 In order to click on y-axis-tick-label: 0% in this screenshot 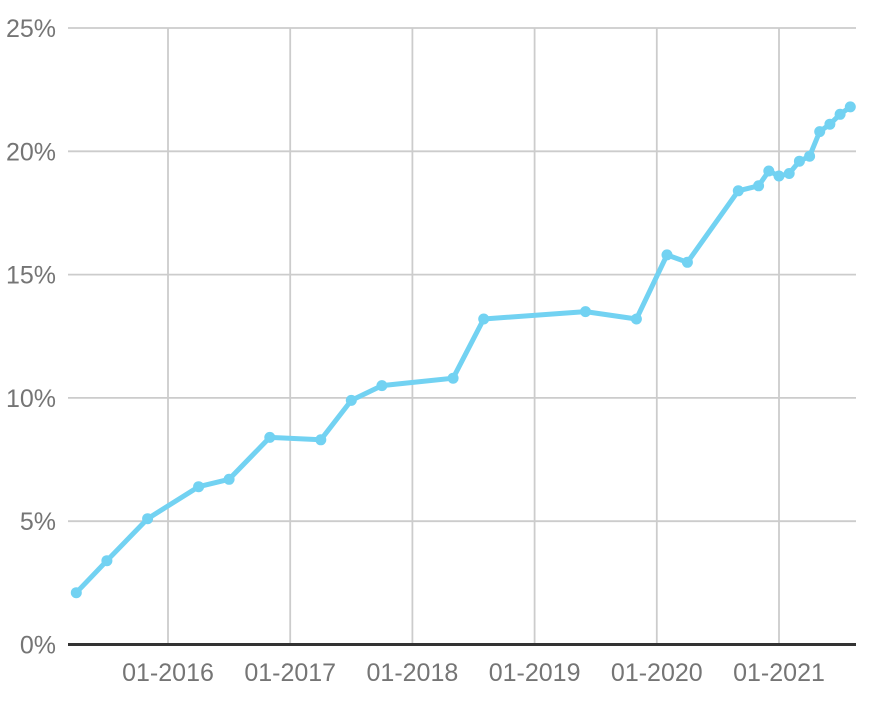, I will do `click(38, 646)`.